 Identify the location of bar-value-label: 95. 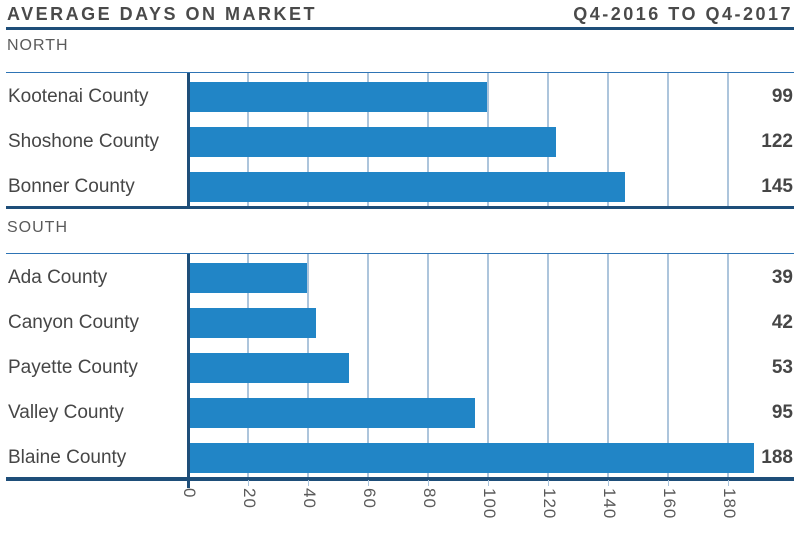
(782, 412).